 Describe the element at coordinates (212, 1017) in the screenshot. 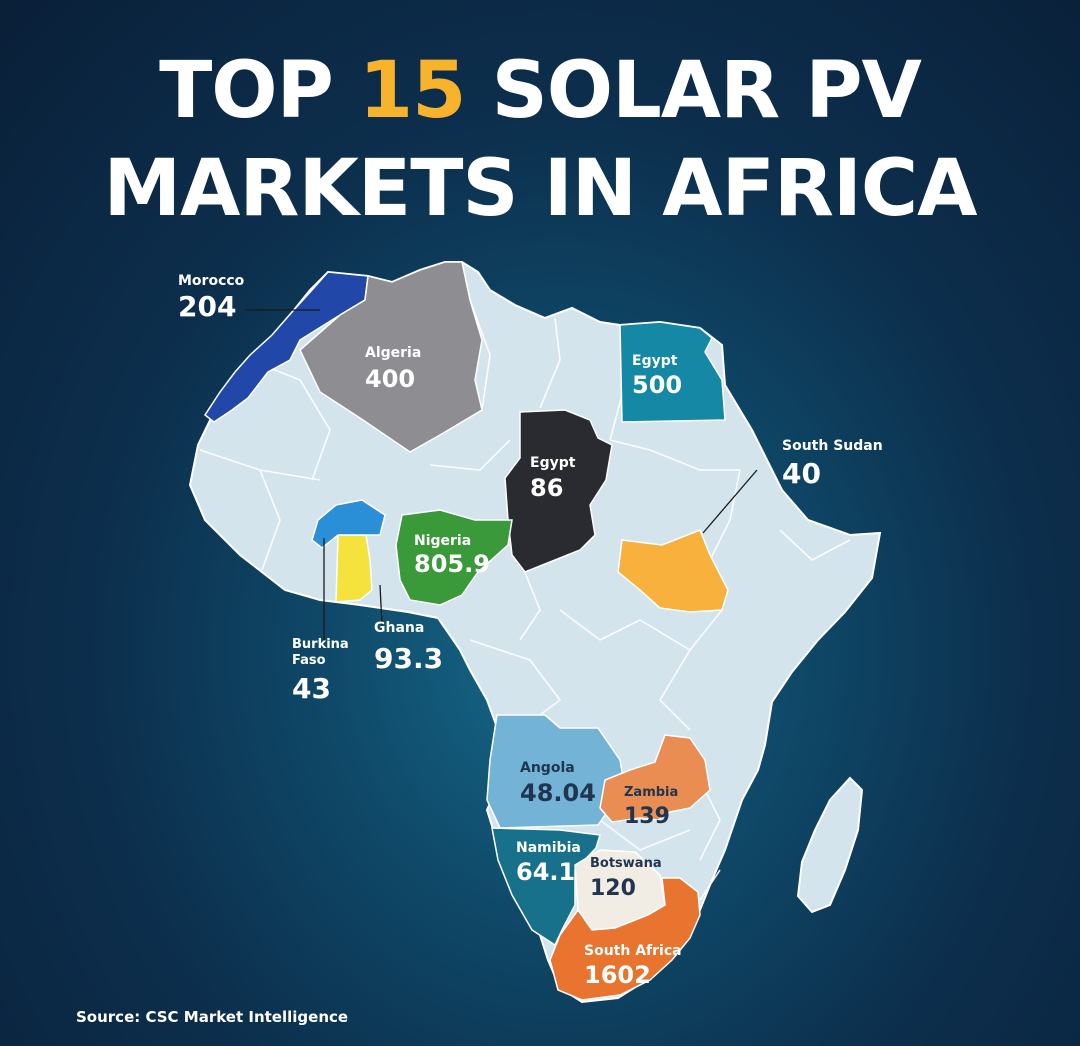

I see `source-note: Source: CSC Market Intelligence` at that location.